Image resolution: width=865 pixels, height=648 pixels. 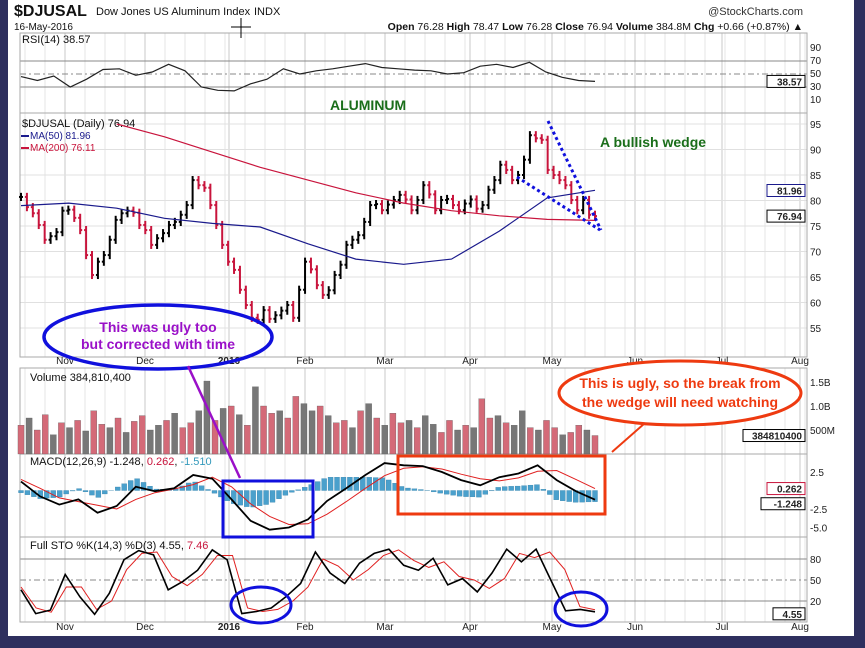 I want to click on close-label: Close, so click(x=569, y=27).